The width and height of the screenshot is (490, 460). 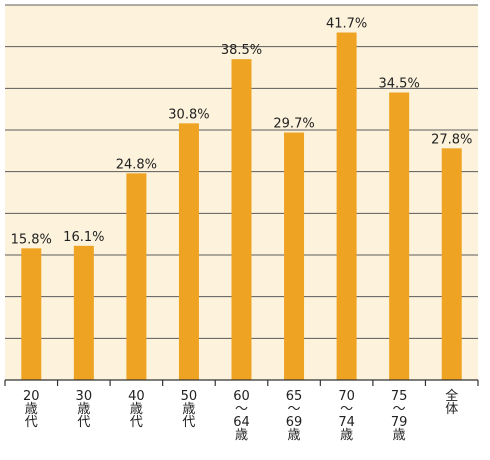 What do you see at coordinates (451, 396) in the screenshot?
I see `category-label-line: 全` at bounding box center [451, 396].